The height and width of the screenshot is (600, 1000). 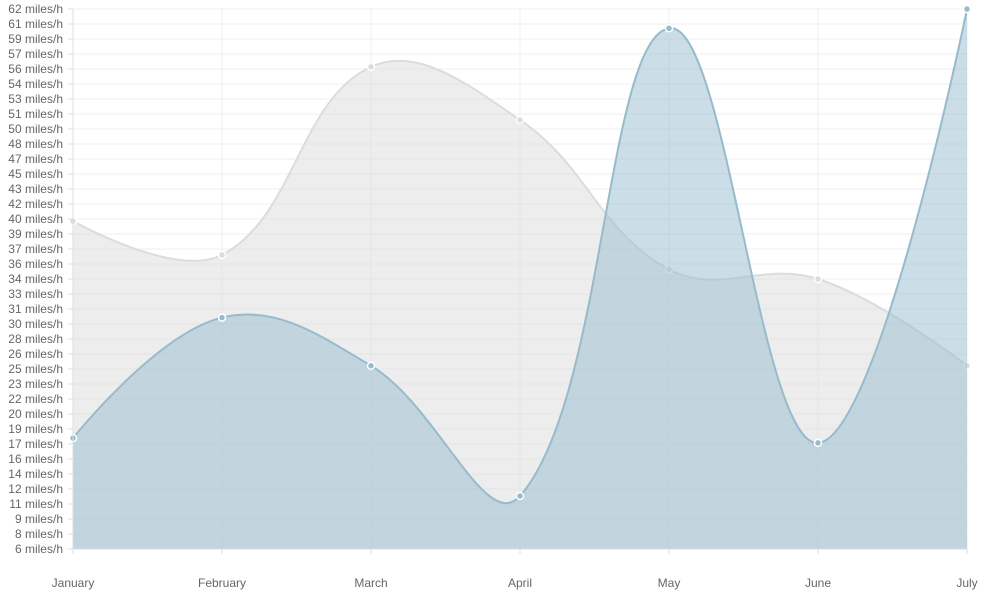 I want to click on x-tick-label: February, so click(x=222, y=583).